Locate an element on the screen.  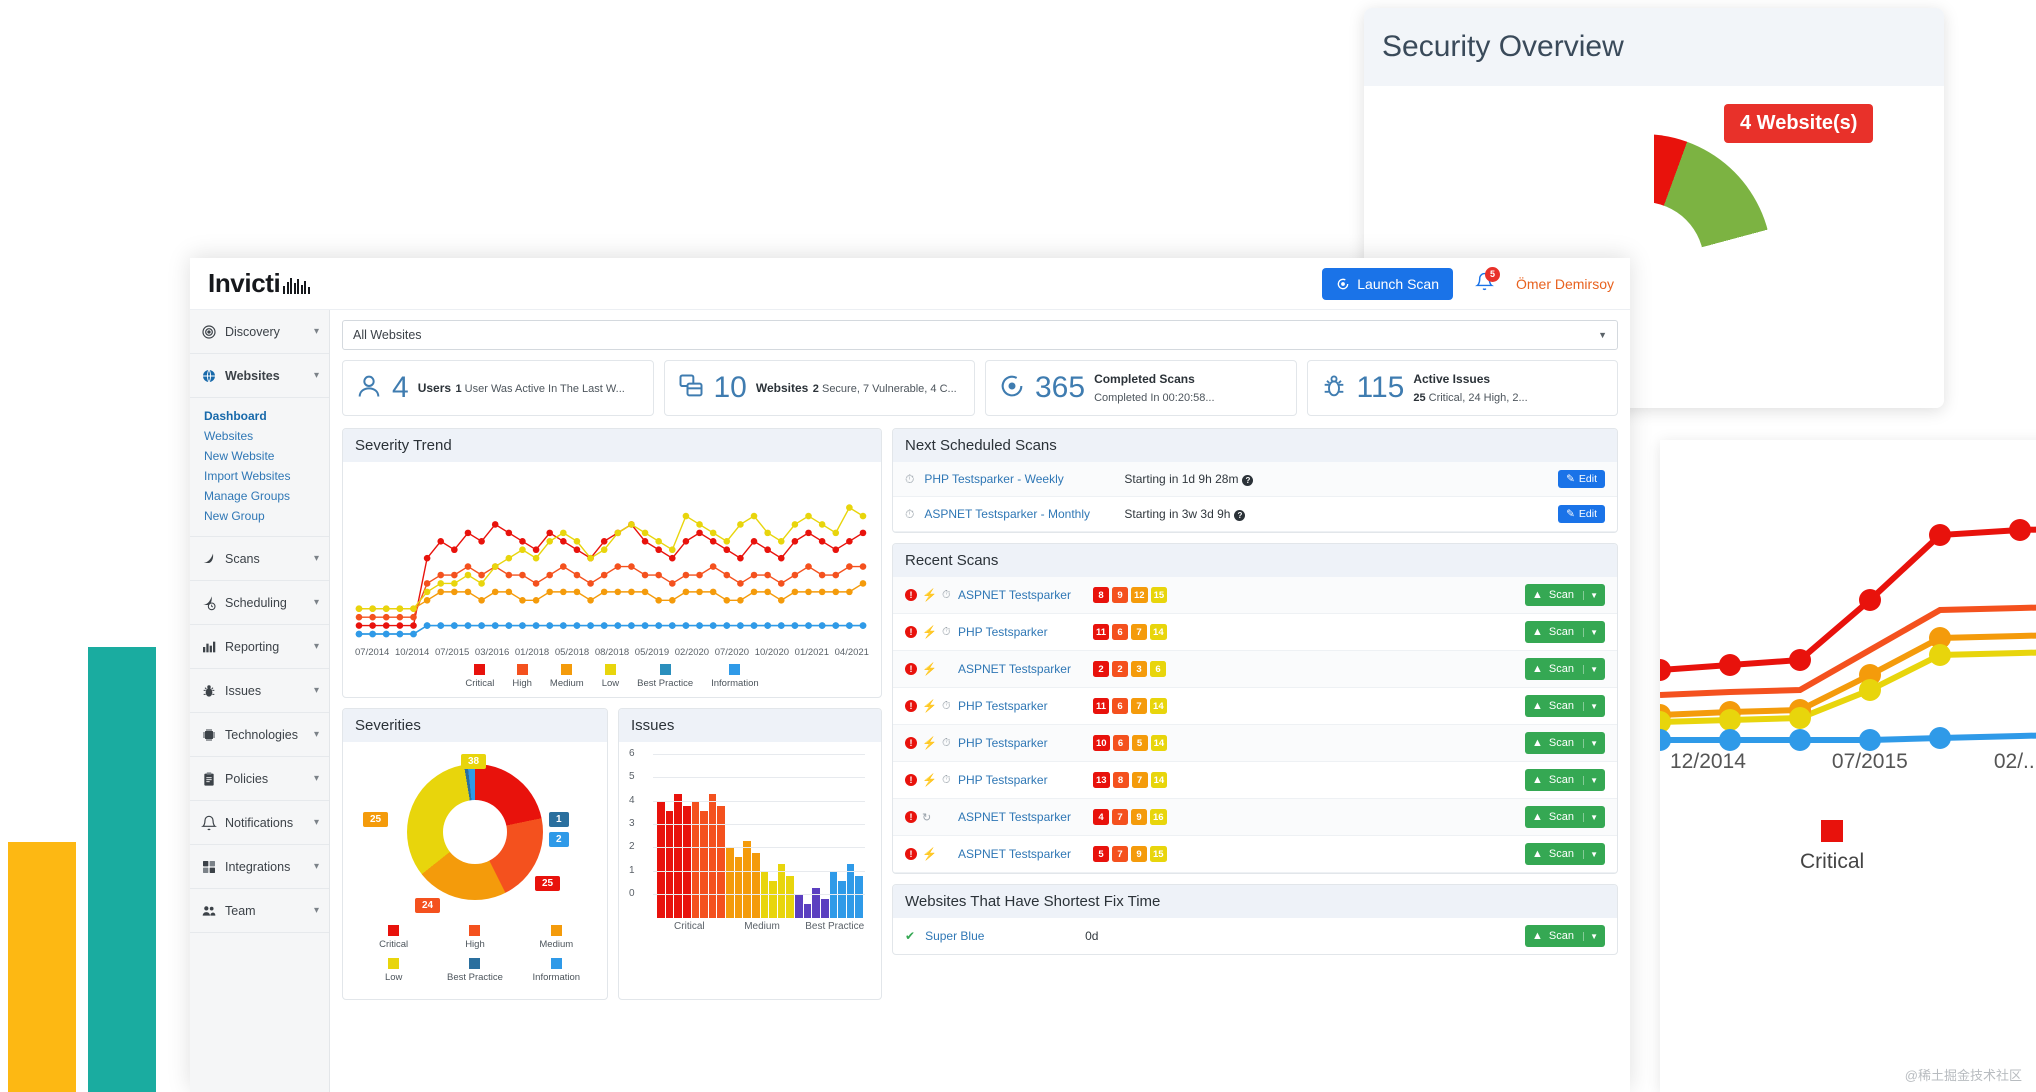
y-axis-tick: 3 is located at coordinates (632, 823).